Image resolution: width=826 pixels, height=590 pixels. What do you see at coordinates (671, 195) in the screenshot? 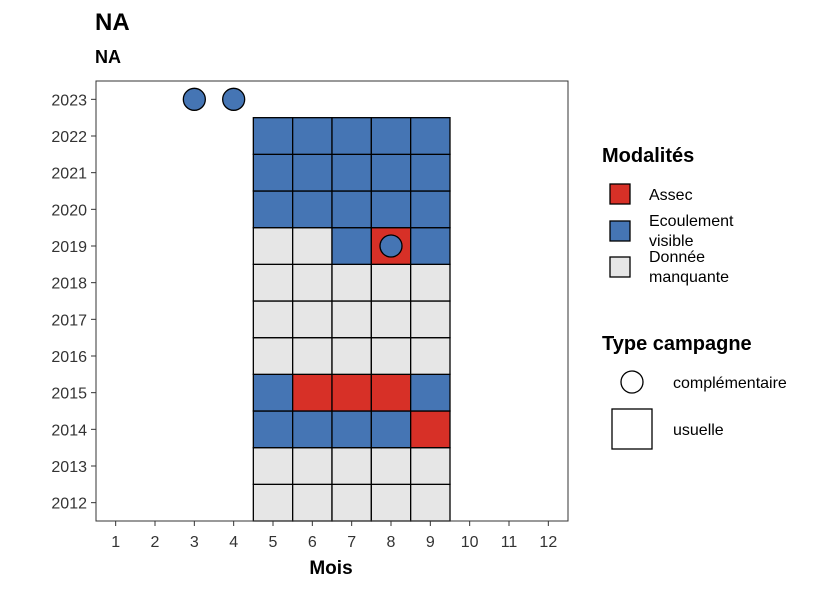
I see `legend-label-assec: Assec` at bounding box center [671, 195].